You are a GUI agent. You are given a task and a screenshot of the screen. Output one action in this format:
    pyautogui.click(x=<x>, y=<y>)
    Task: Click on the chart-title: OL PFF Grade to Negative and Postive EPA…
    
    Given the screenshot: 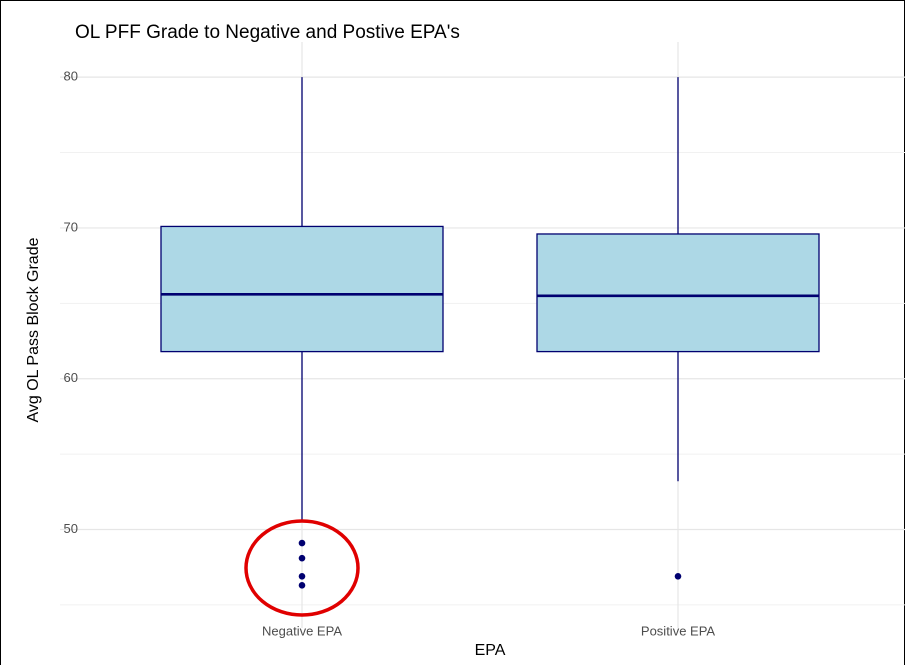 What is the action you would take?
    pyautogui.click(x=267, y=32)
    